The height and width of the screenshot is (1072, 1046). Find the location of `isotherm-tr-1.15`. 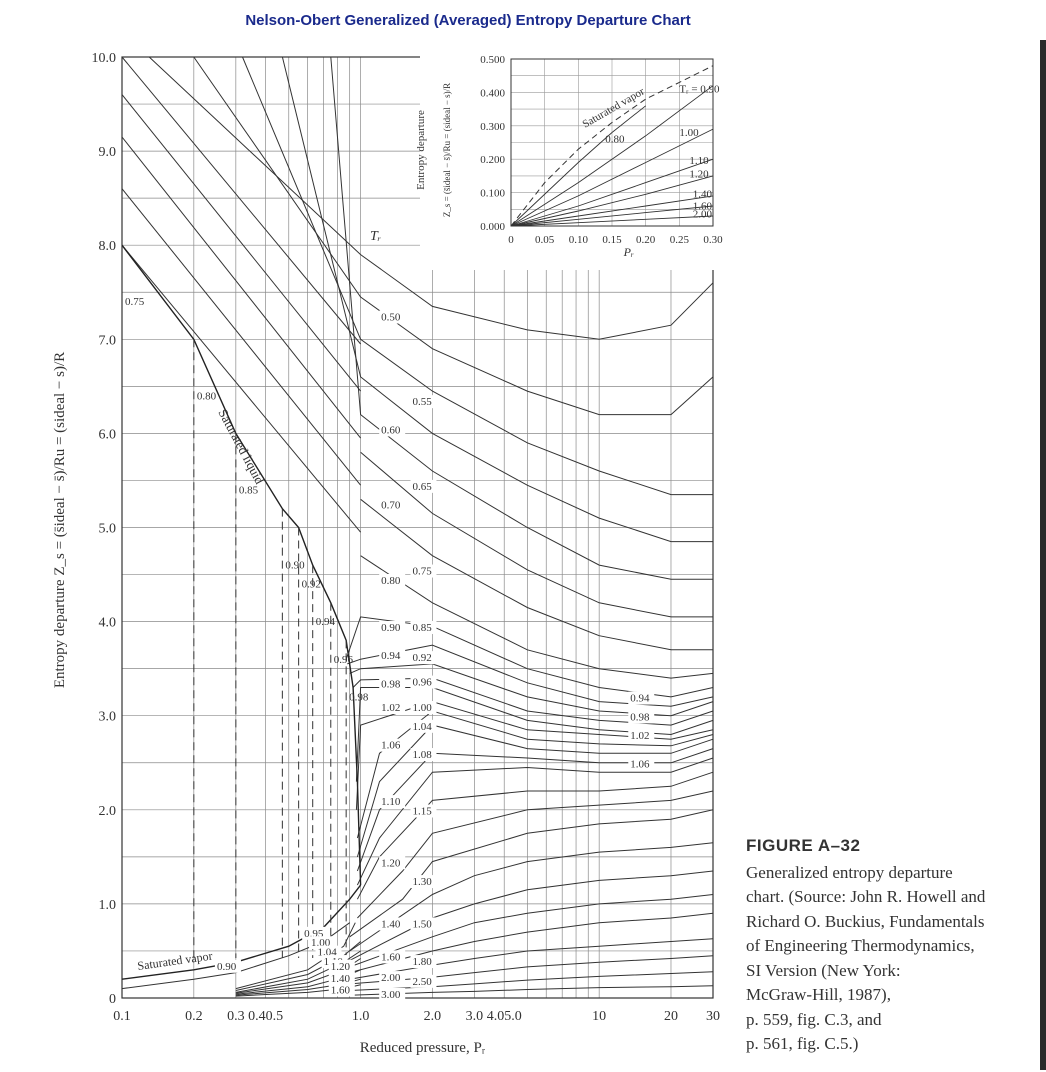

isotherm-tr-1.15 is located at coordinates (535, 854).